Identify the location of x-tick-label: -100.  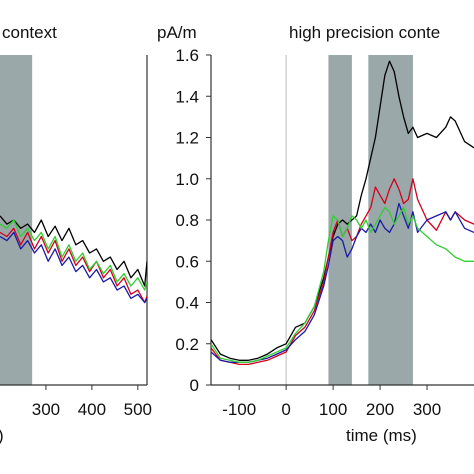
(239, 409).